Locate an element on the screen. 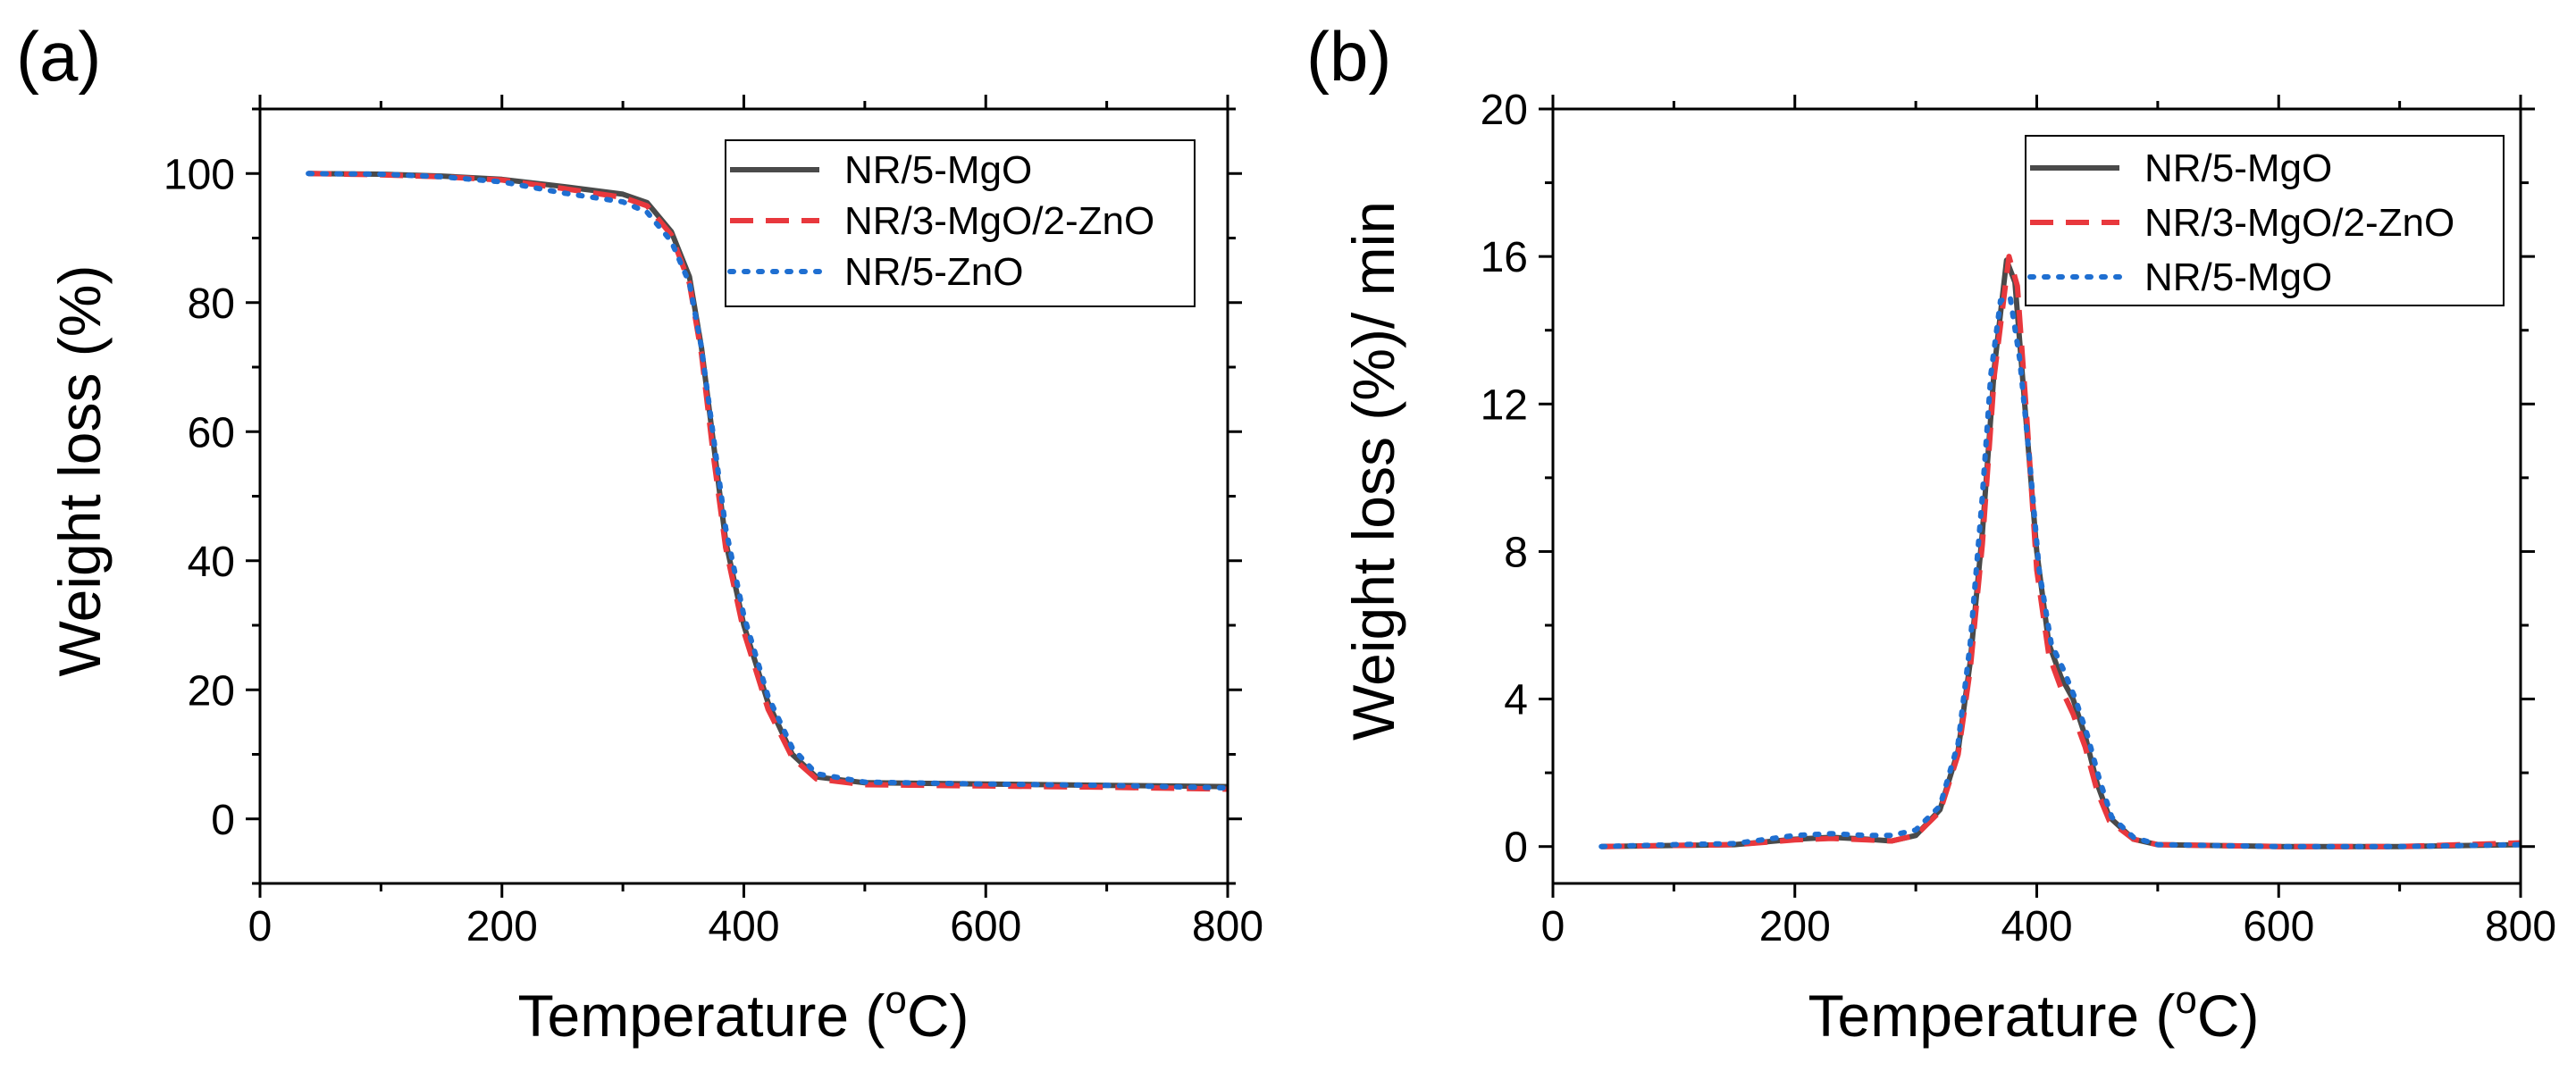  y-tick-label: 4 is located at coordinates (1516, 700).